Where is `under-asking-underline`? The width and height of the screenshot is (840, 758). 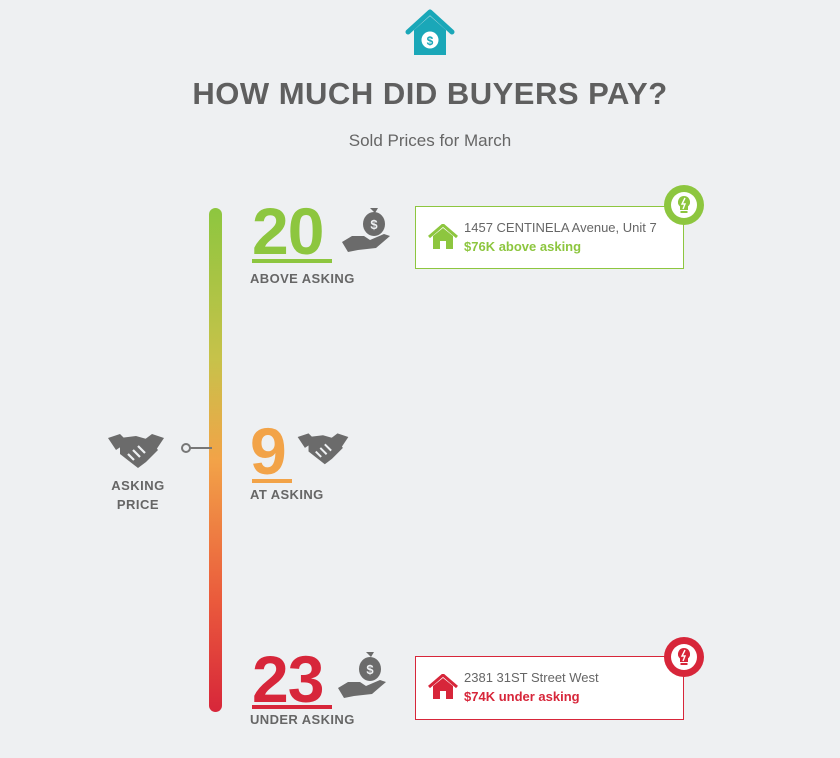 under-asking-underline is located at coordinates (292, 707).